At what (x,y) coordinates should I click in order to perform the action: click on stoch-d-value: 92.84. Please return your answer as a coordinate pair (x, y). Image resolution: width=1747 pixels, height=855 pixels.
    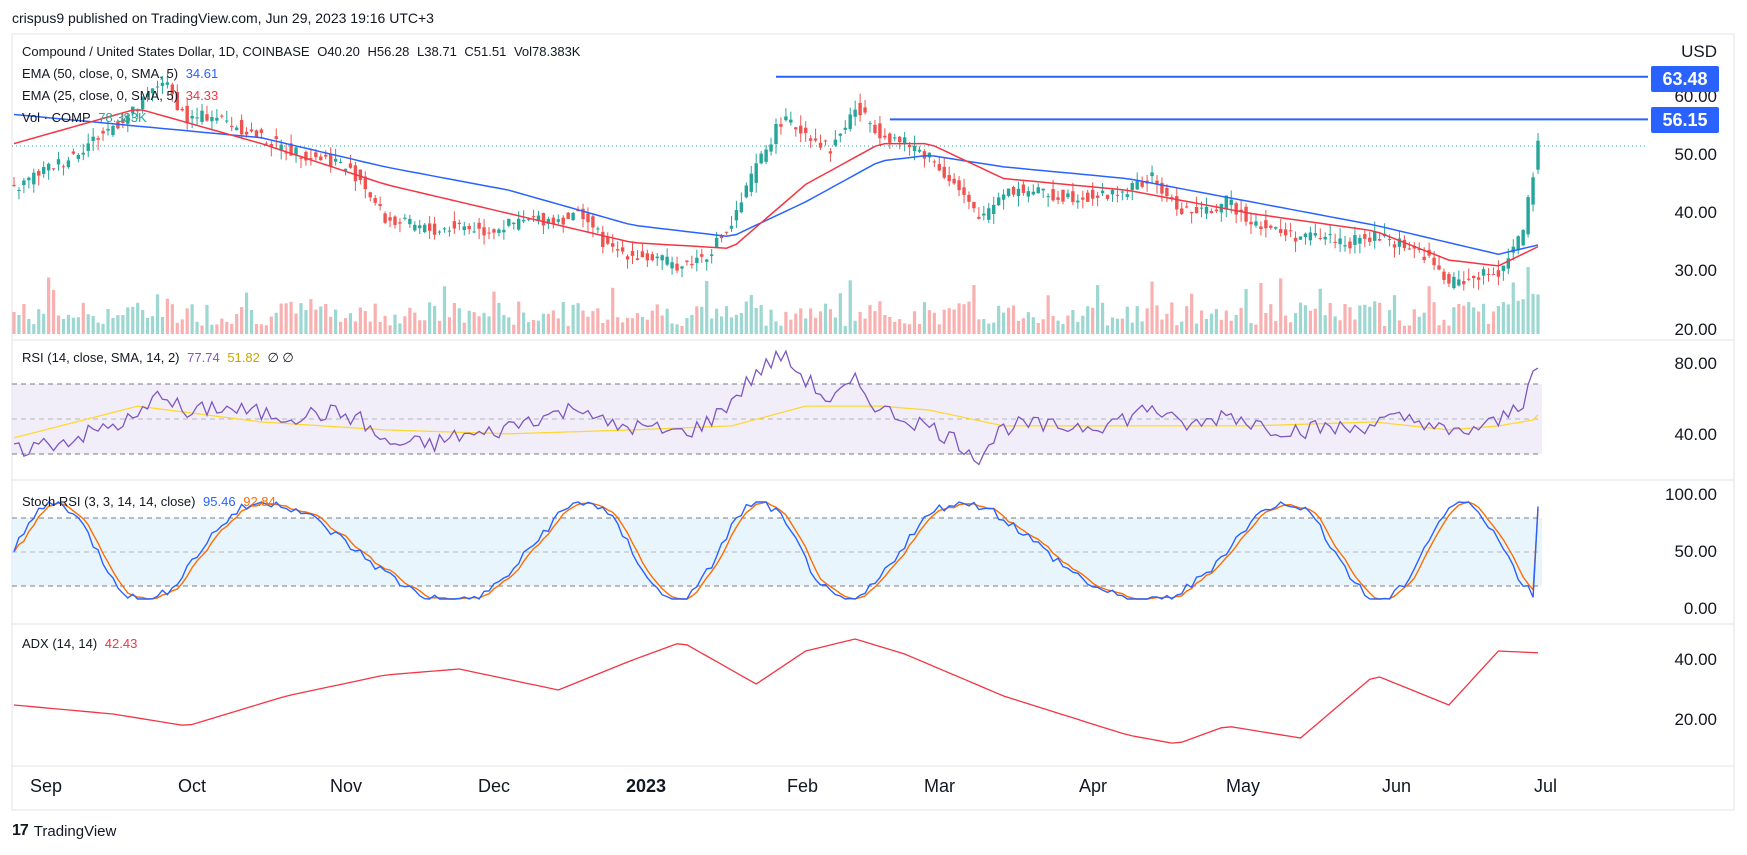
    Looking at the image, I should click on (259, 501).